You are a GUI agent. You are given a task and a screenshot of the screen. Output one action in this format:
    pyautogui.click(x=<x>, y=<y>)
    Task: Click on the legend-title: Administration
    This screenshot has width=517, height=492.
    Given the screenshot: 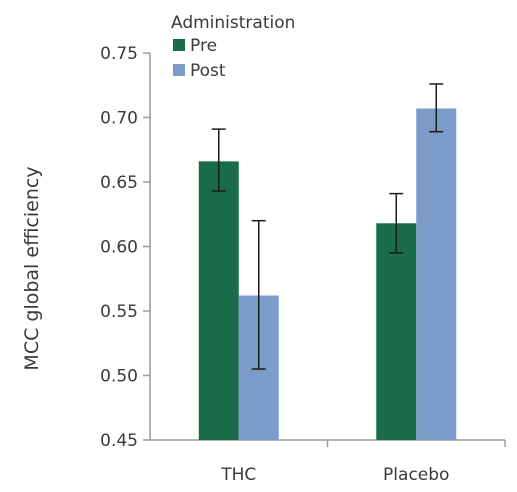 What is the action you would take?
    pyautogui.click(x=233, y=23)
    